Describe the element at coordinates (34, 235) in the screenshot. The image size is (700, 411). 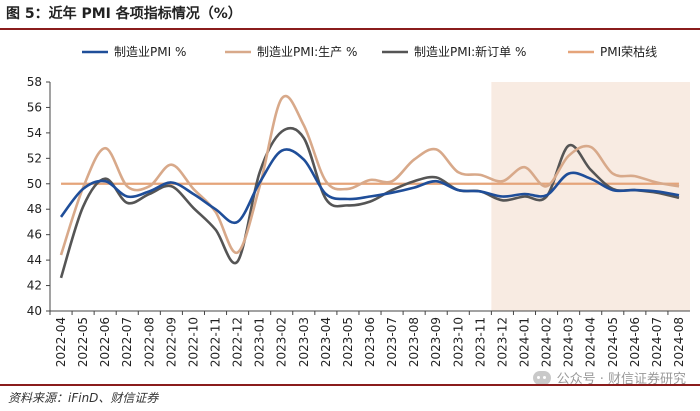
I see `y-tick-label: 46` at that location.